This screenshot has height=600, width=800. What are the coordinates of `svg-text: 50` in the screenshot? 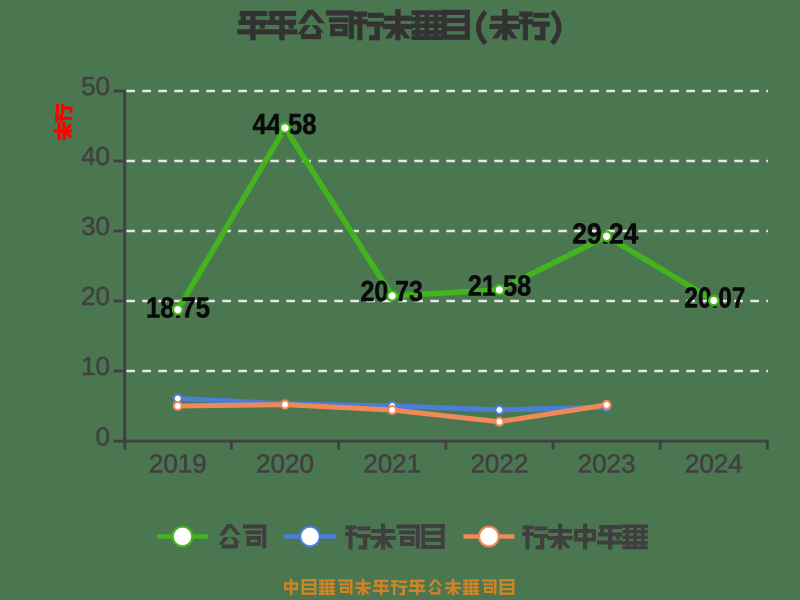 It's located at (95, 86).